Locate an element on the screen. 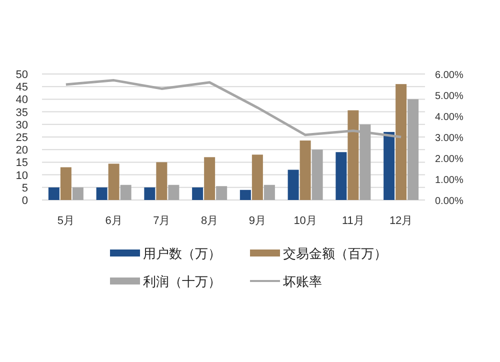 Image resolution: width=500 pixels, height=362 pixels. y-tick-label: 10 is located at coordinates (22, 176).